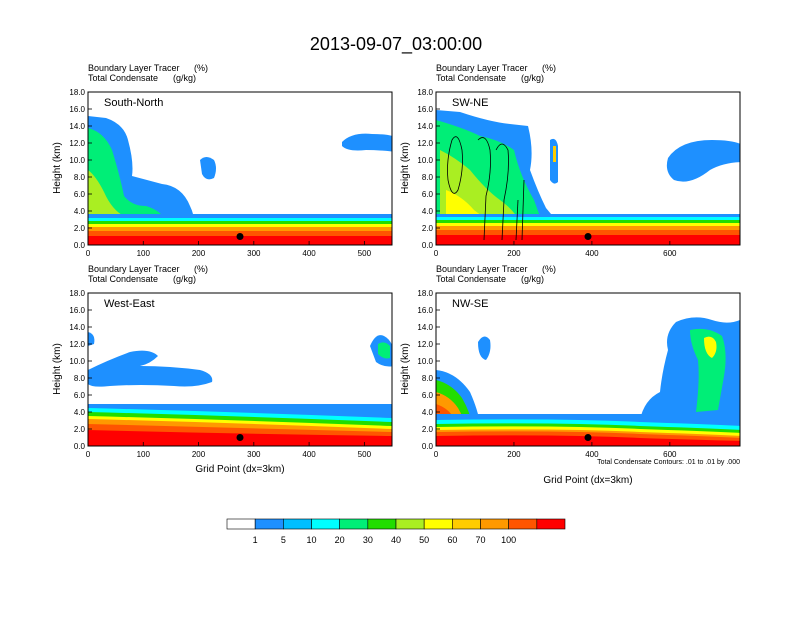 This screenshot has height=617, width=792. I want to click on condensate-contours, so click(486, 188).